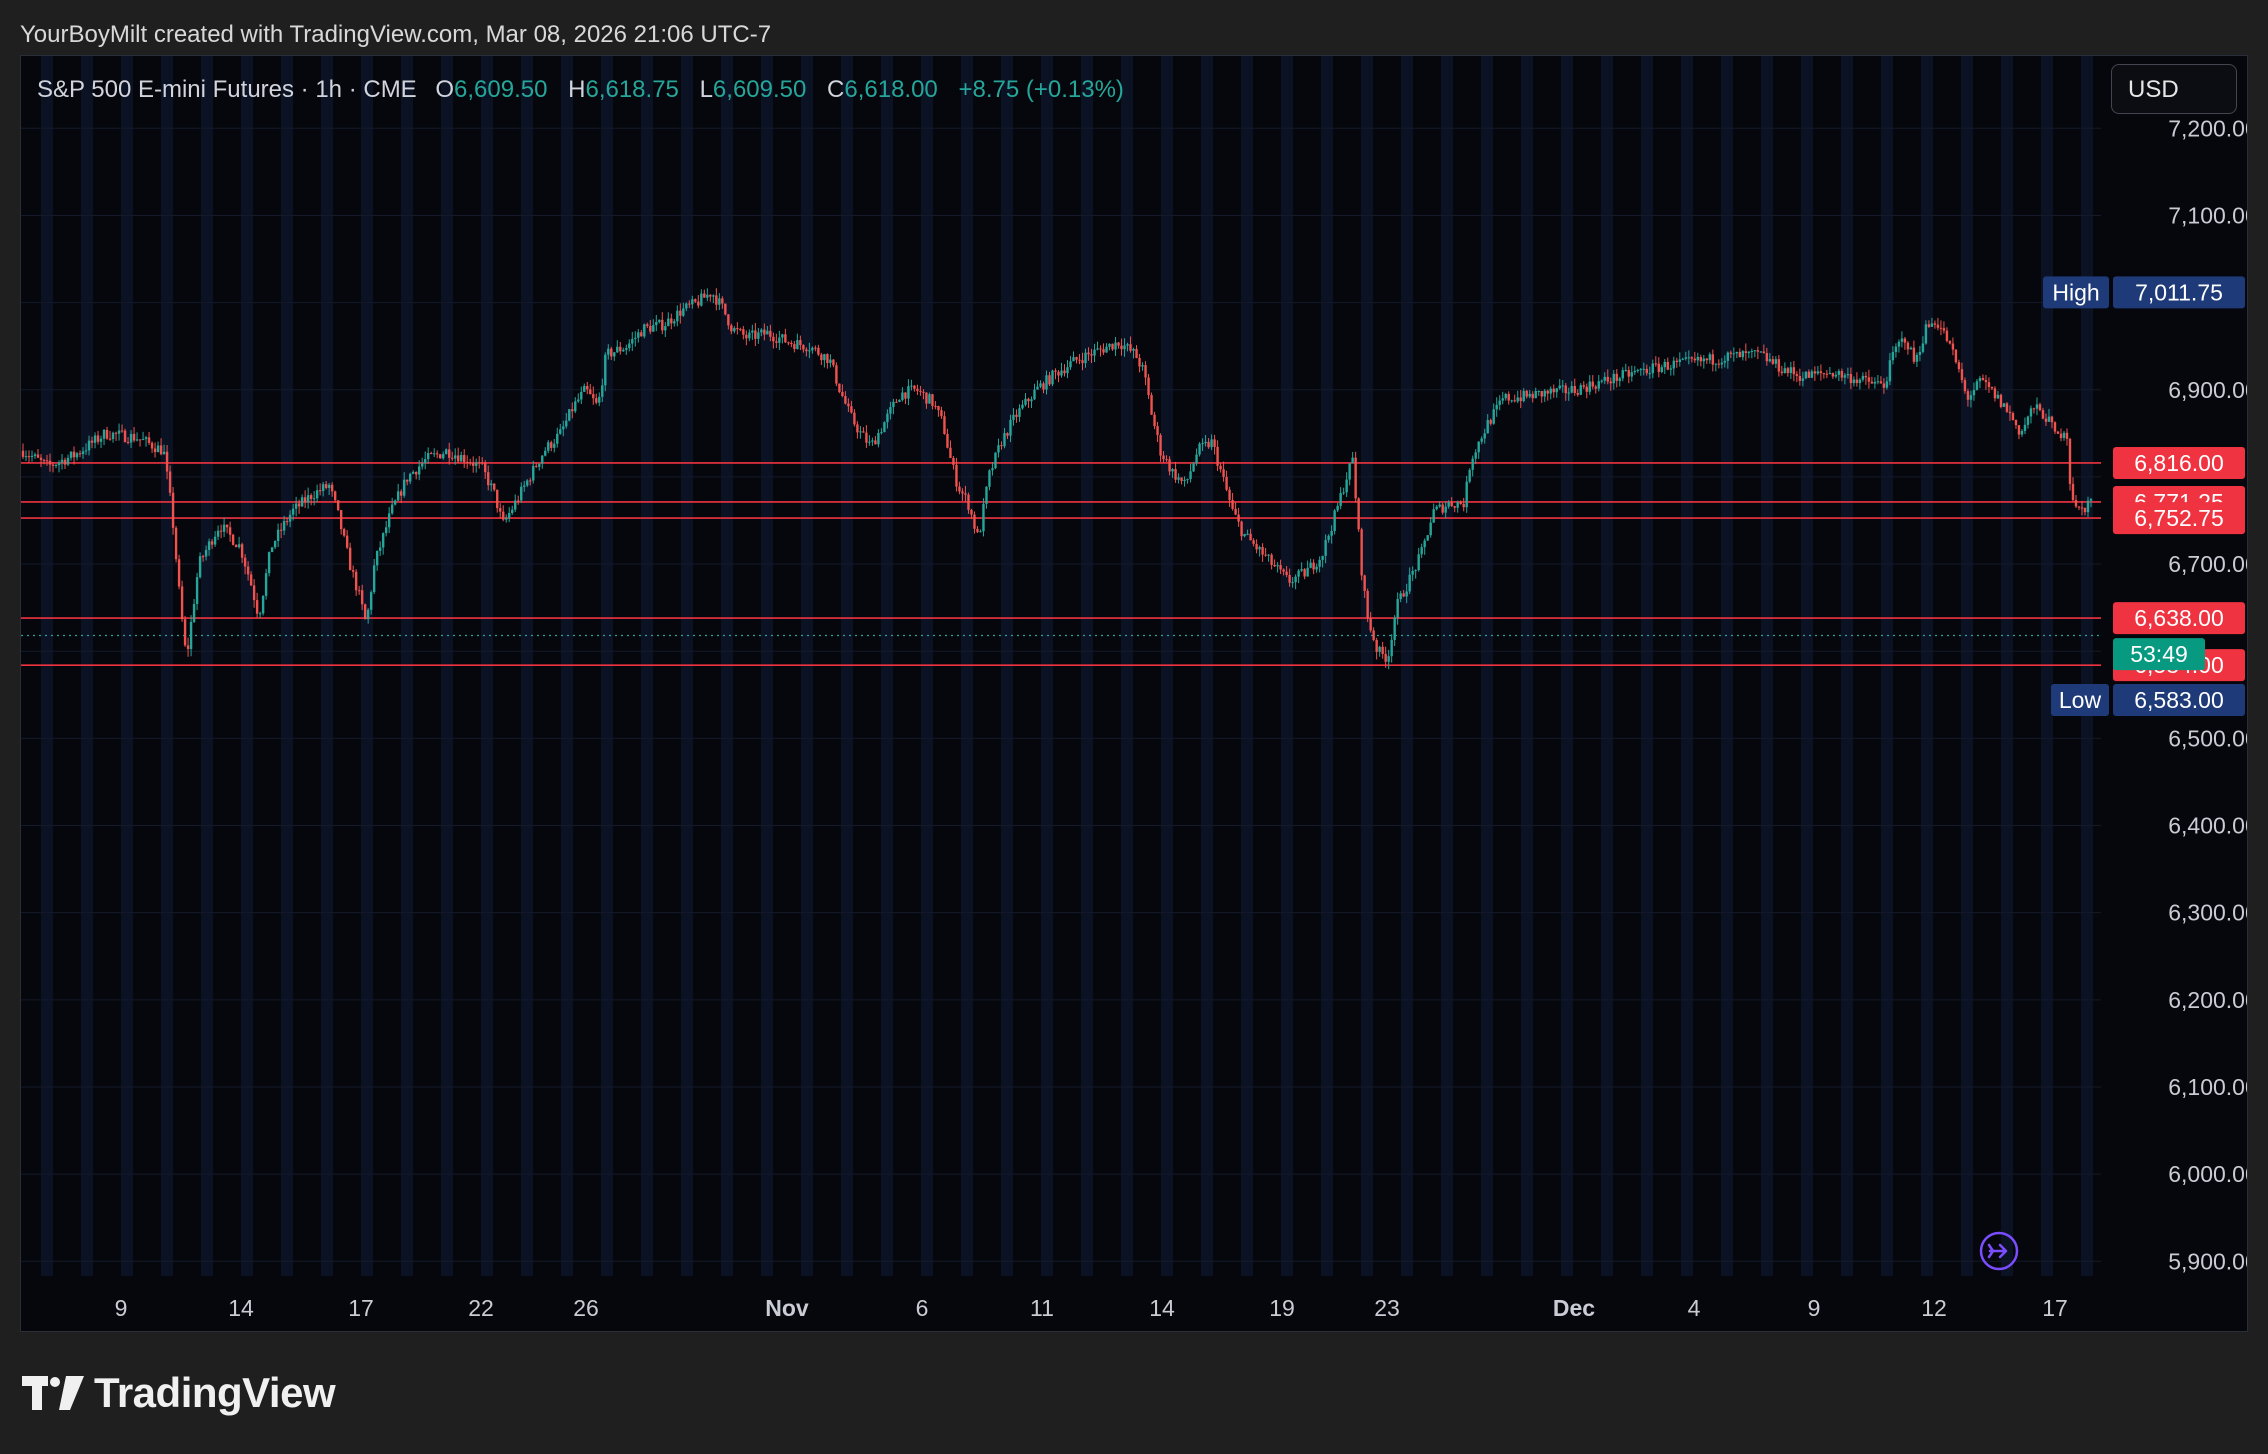 The image size is (2268, 1454). Describe the element at coordinates (227, 89) in the screenshot. I see `symbol-title: S&P 500 E-mini Futures · 1h · CME` at that location.